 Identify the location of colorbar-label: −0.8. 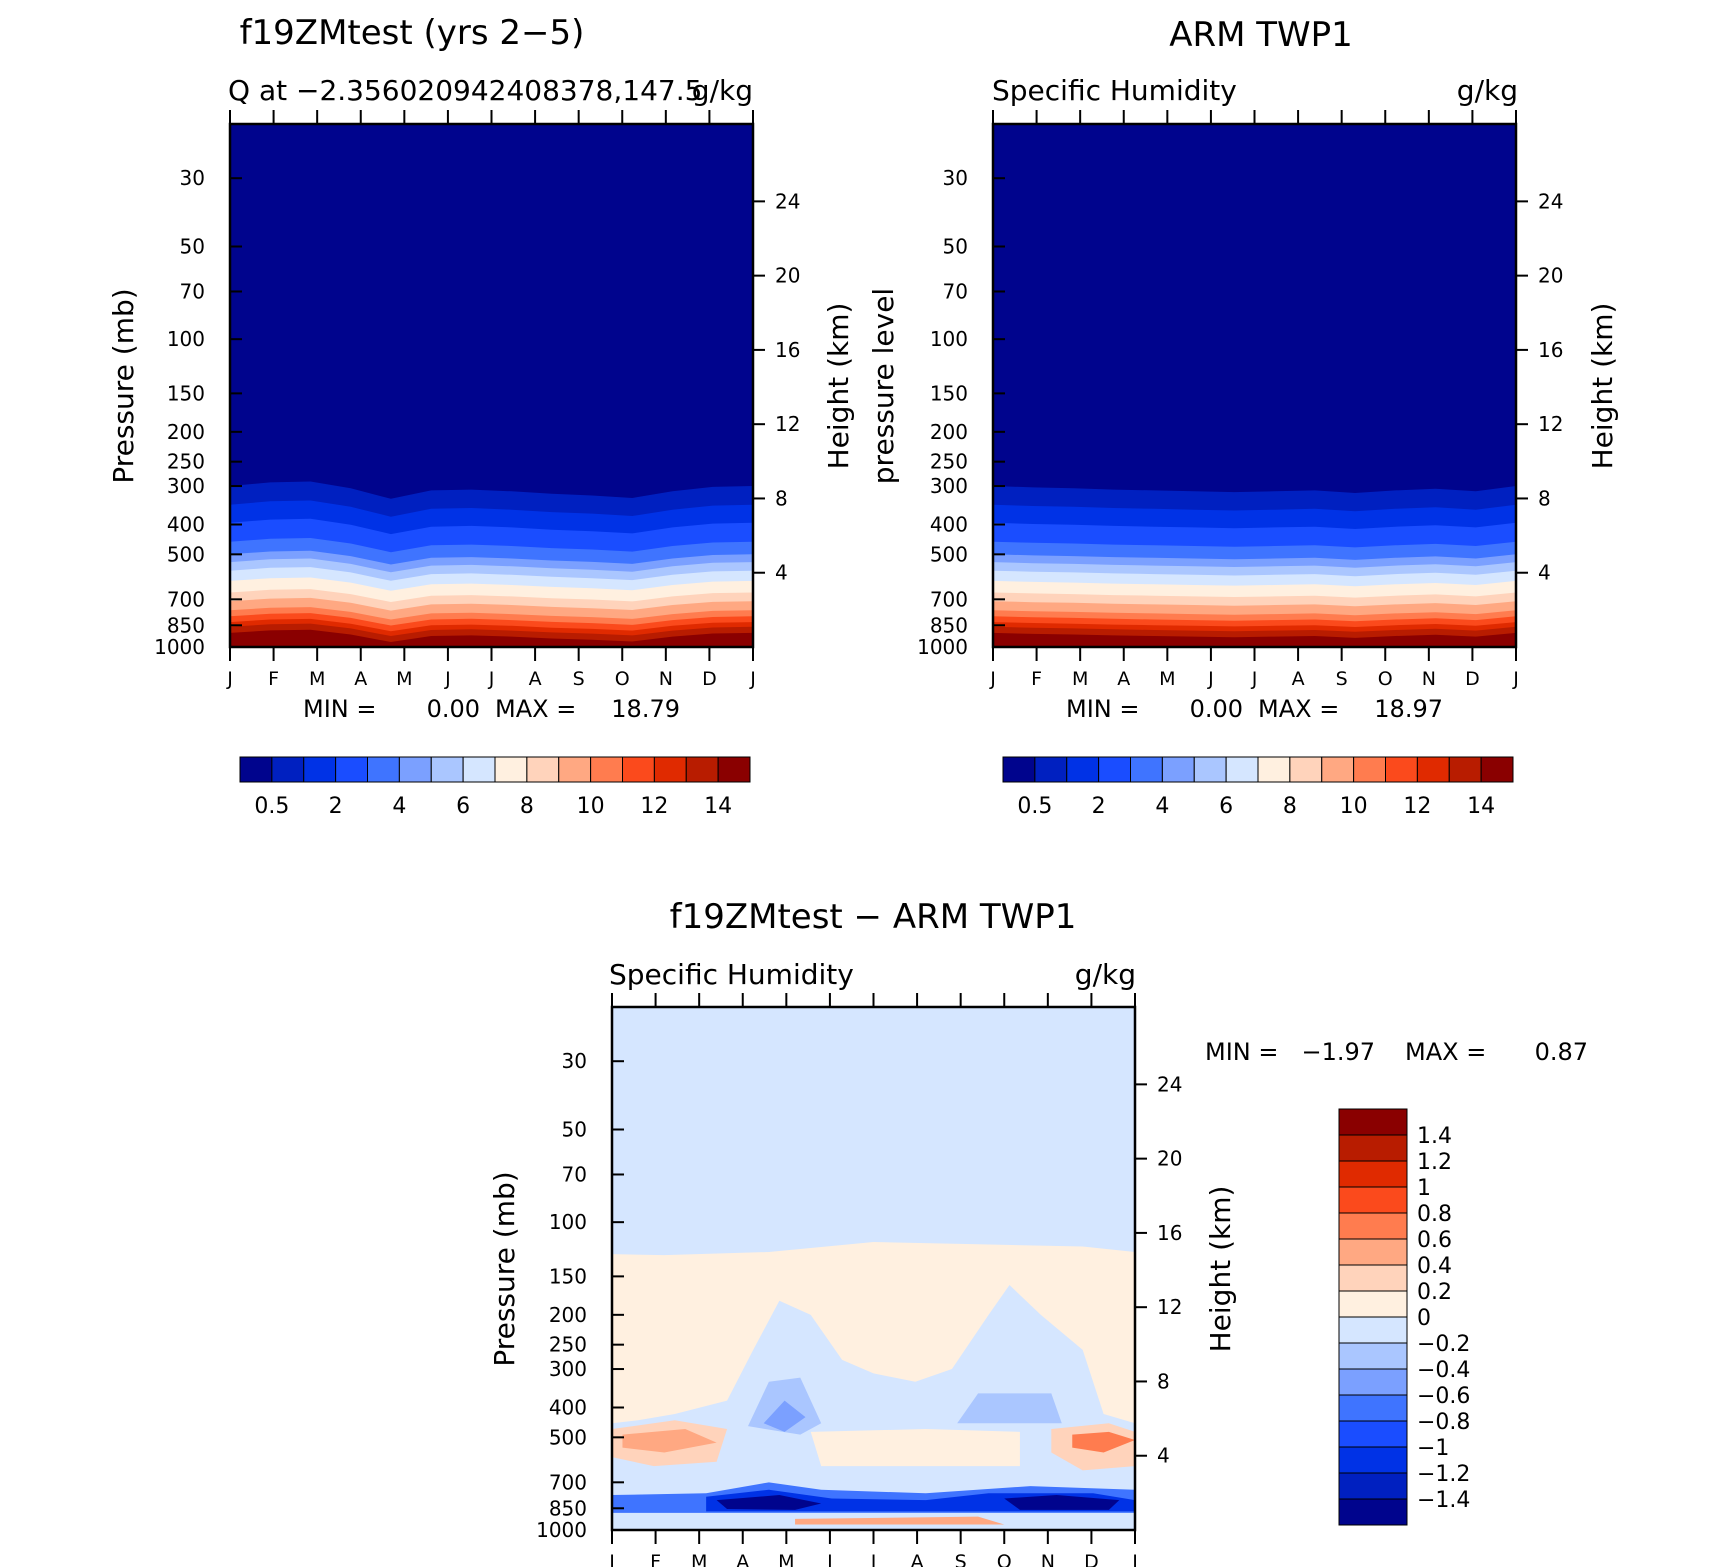
(1443, 1422).